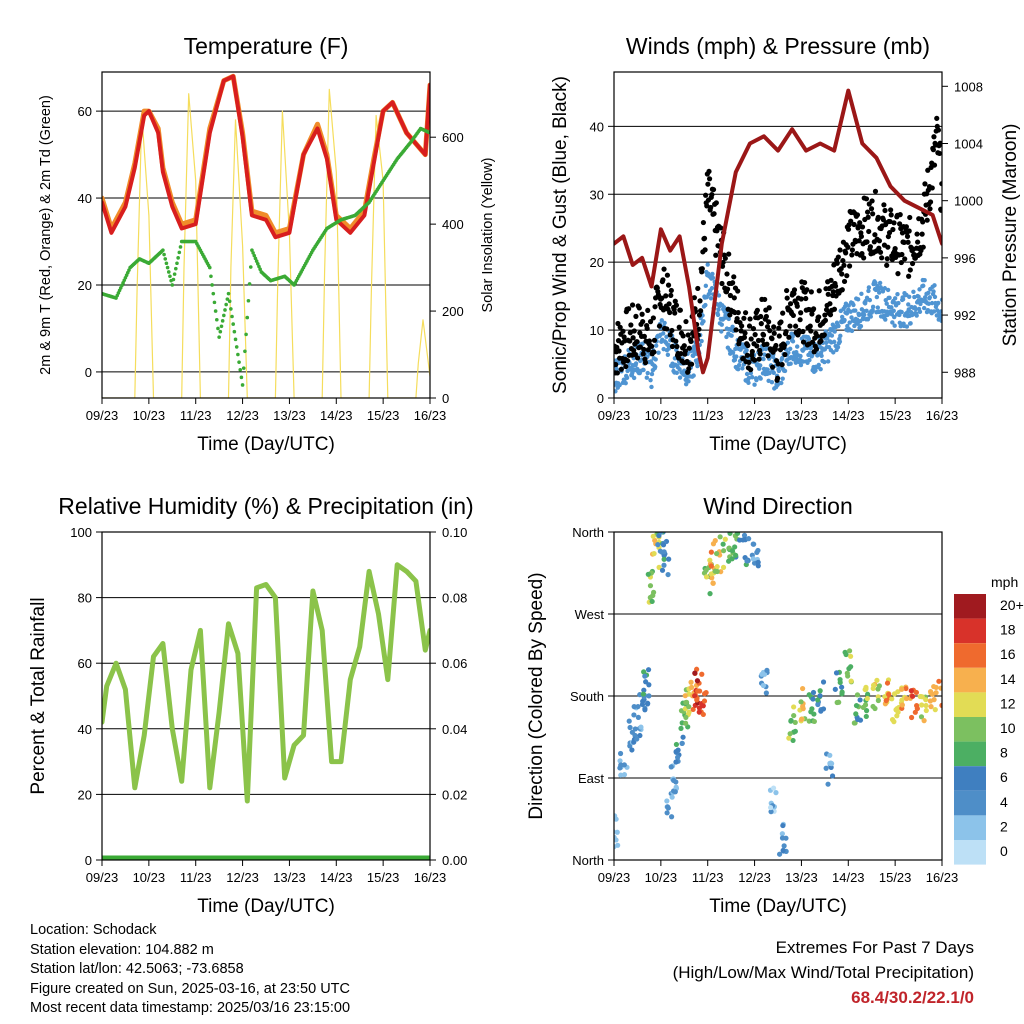 The width and height of the screenshot is (1024, 1024). I want to click on temperature-y2label: Solar Insolation (Yellow), so click(488, 234).